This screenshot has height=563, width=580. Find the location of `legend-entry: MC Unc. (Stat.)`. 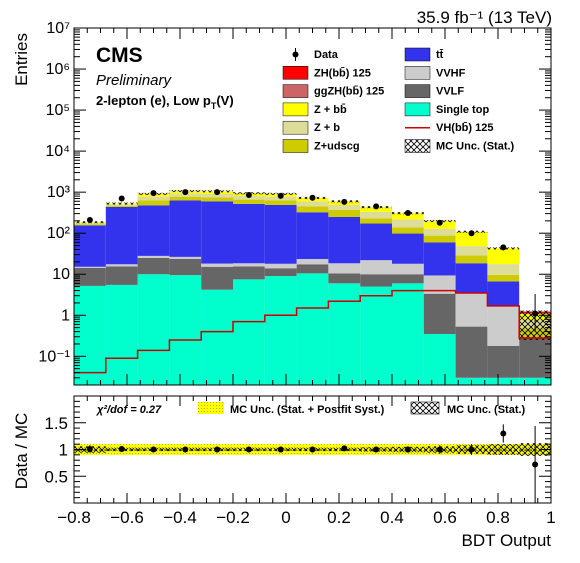

legend-entry: MC Unc. (Stat.) is located at coordinates (459, 146).